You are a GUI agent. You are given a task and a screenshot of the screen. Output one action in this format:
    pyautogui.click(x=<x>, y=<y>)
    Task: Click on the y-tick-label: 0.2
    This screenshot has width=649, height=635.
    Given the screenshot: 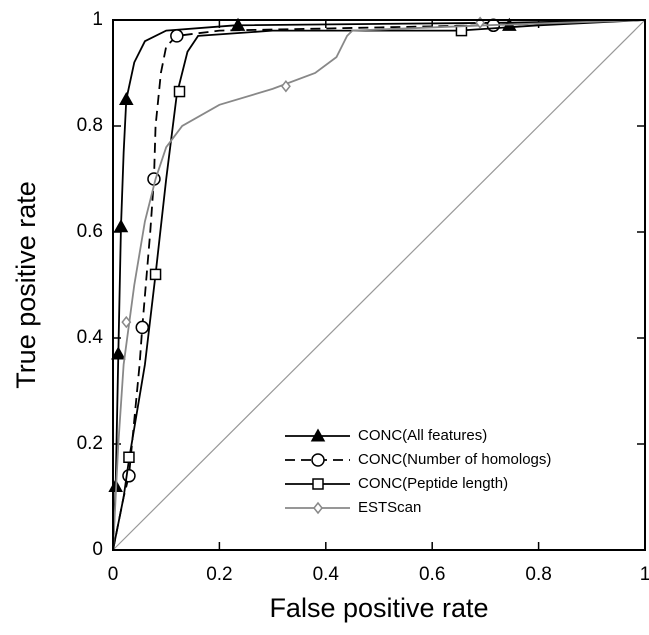 What is the action you would take?
    pyautogui.click(x=90, y=443)
    